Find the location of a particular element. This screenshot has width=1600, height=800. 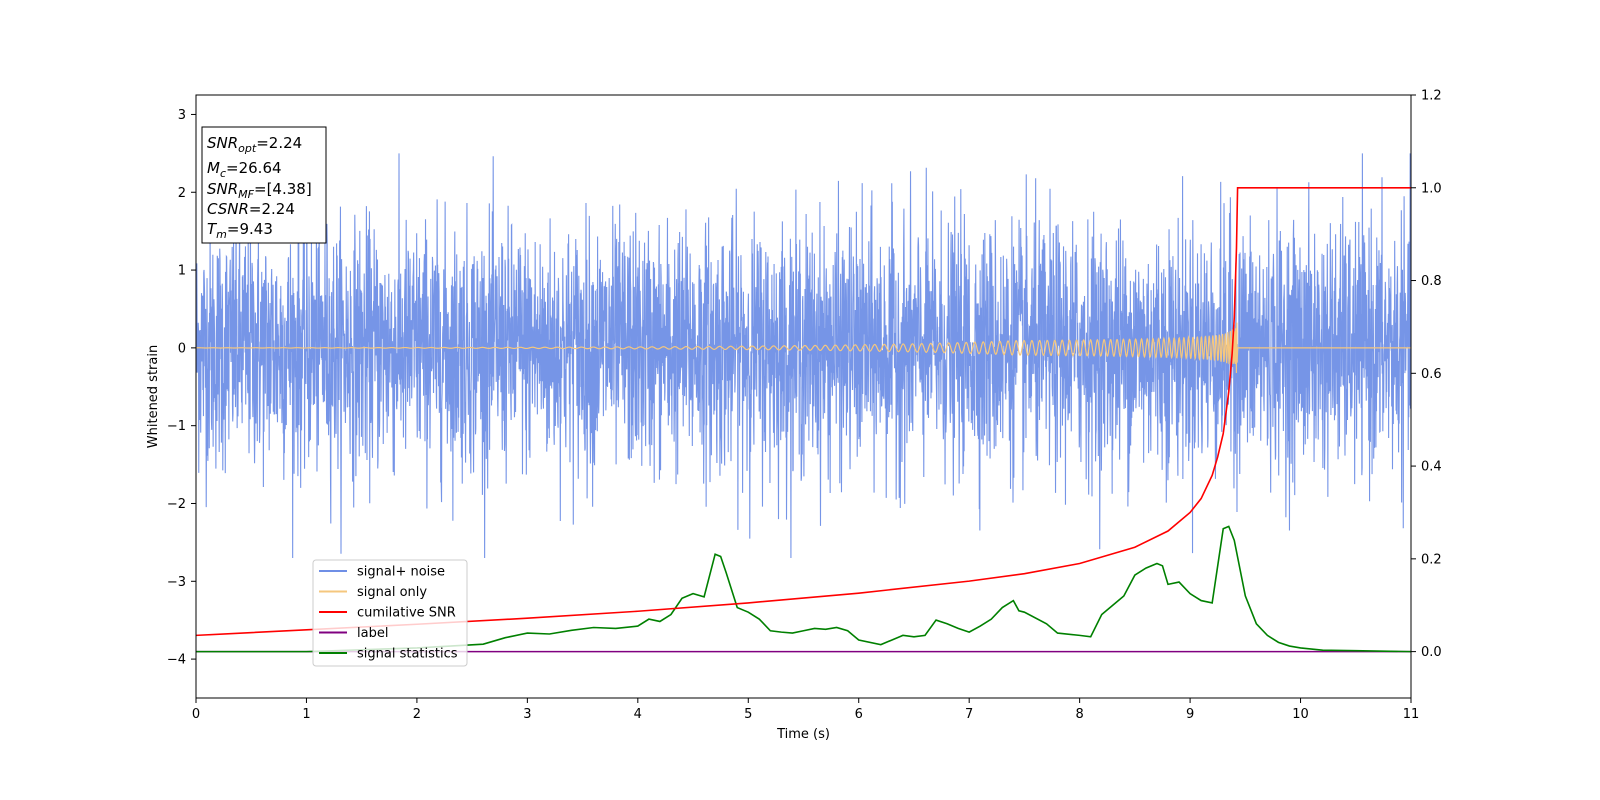

y-tick-label-right: 0.4 is located at coordinates (1431, 467).